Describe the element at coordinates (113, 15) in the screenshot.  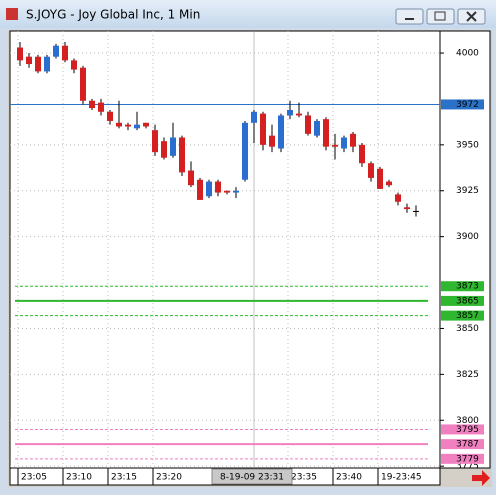
I see `window-title: S.JOYG - Joy Global Inc, 1 Min` at that location.